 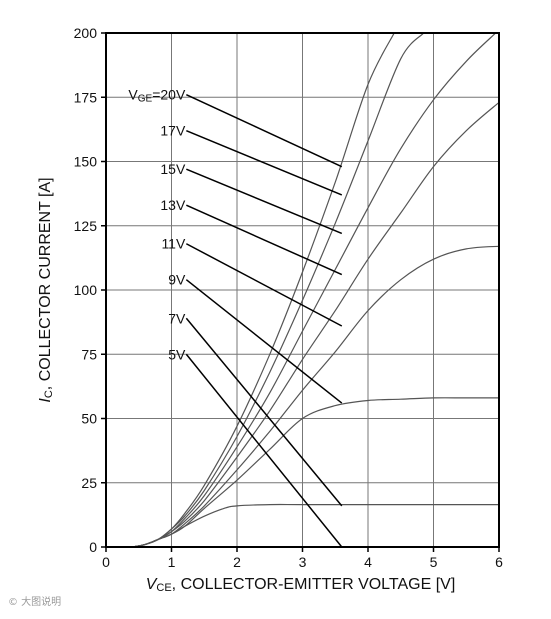 I want to click on x-tick-label: 3, so click(x=303, y=562).